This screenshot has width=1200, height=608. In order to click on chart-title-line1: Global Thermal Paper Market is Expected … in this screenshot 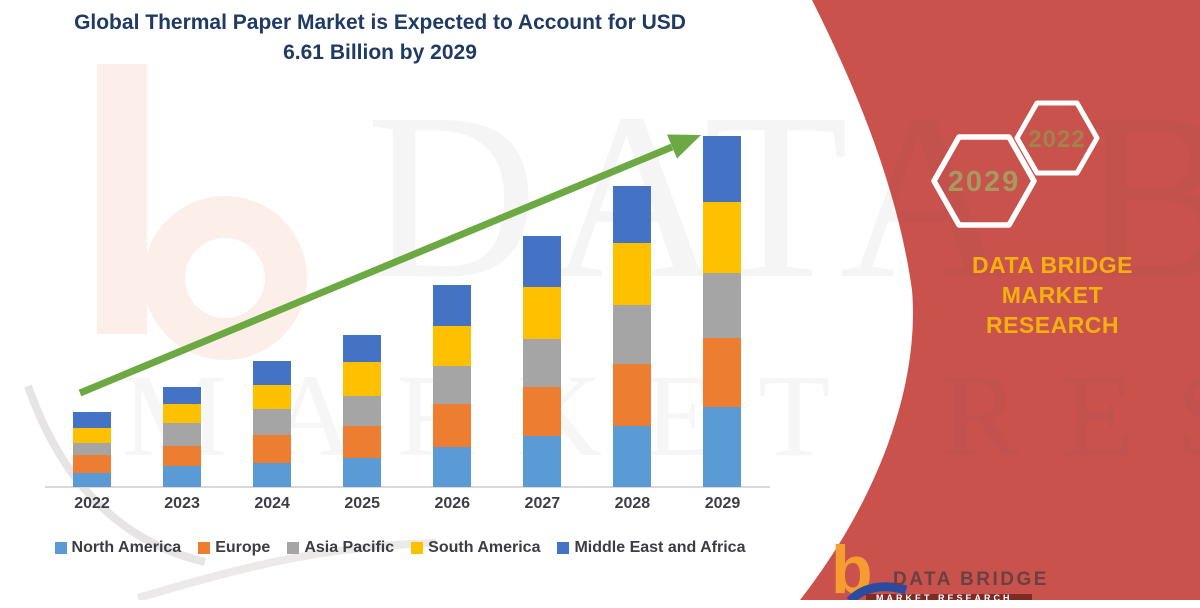, I will do `click(380, 22)`.